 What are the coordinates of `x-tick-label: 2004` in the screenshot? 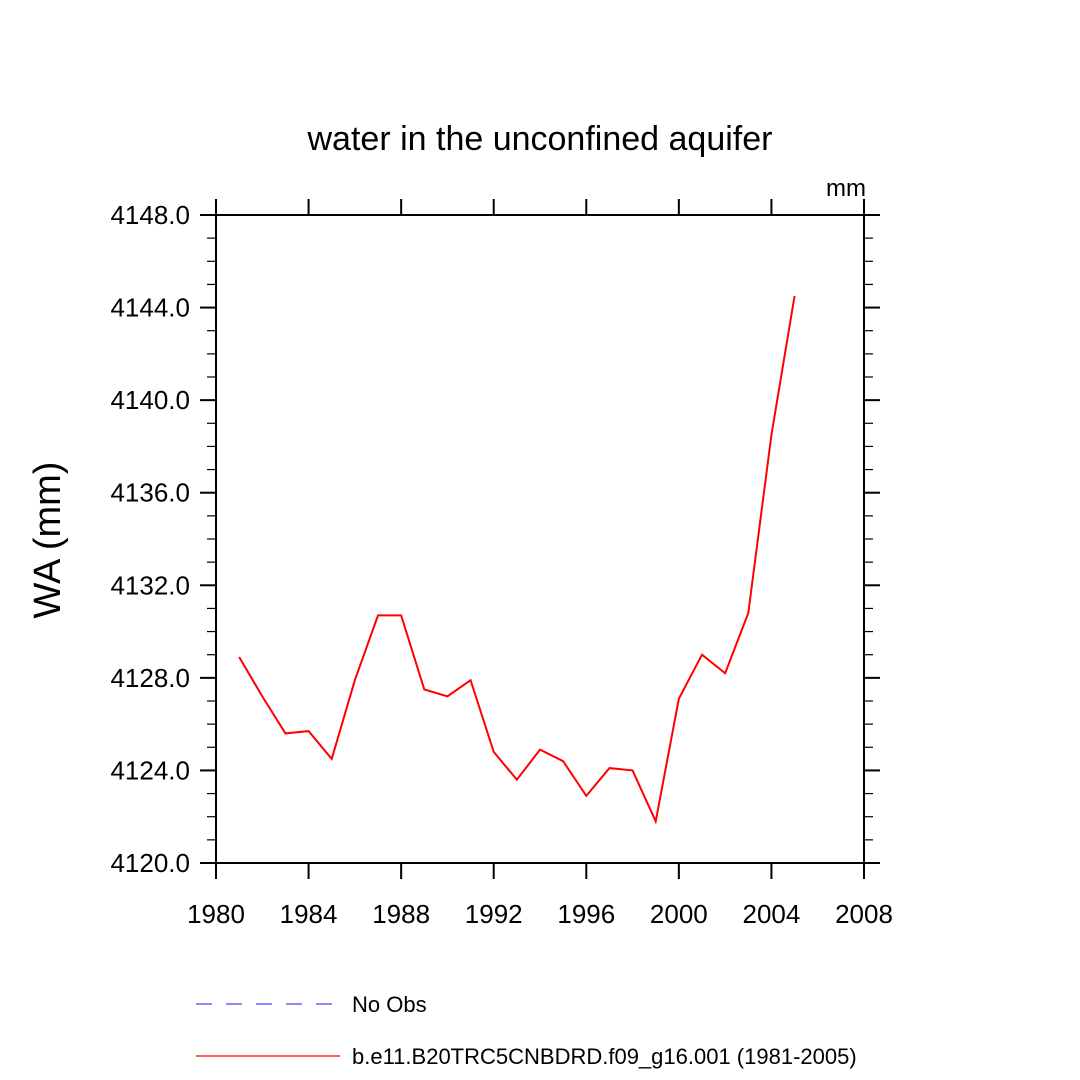 It's located at (772, 914).